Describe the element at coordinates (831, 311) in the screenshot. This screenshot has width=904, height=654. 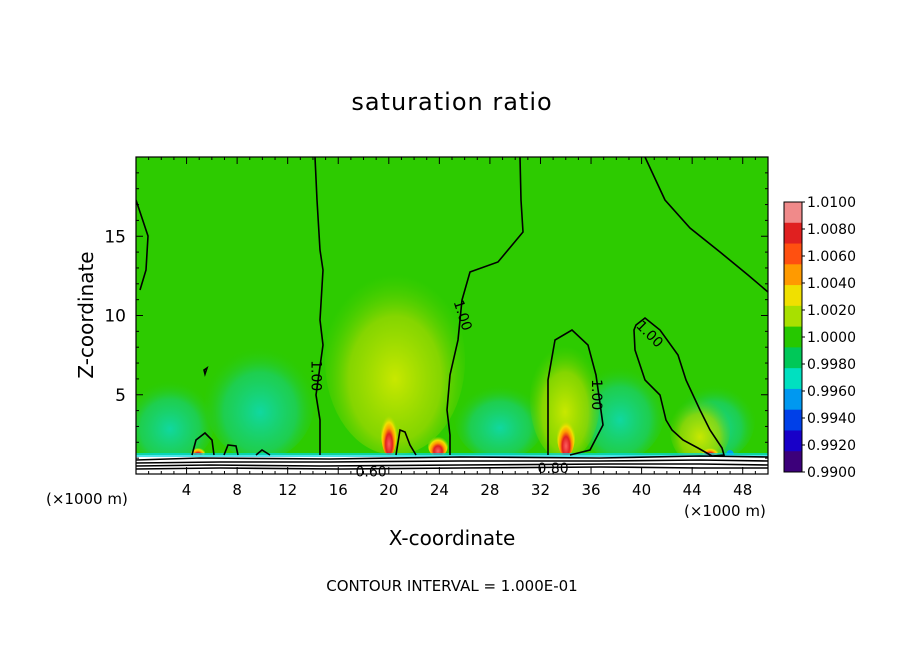
I see `colorbar-label: 1.0020` at that location.